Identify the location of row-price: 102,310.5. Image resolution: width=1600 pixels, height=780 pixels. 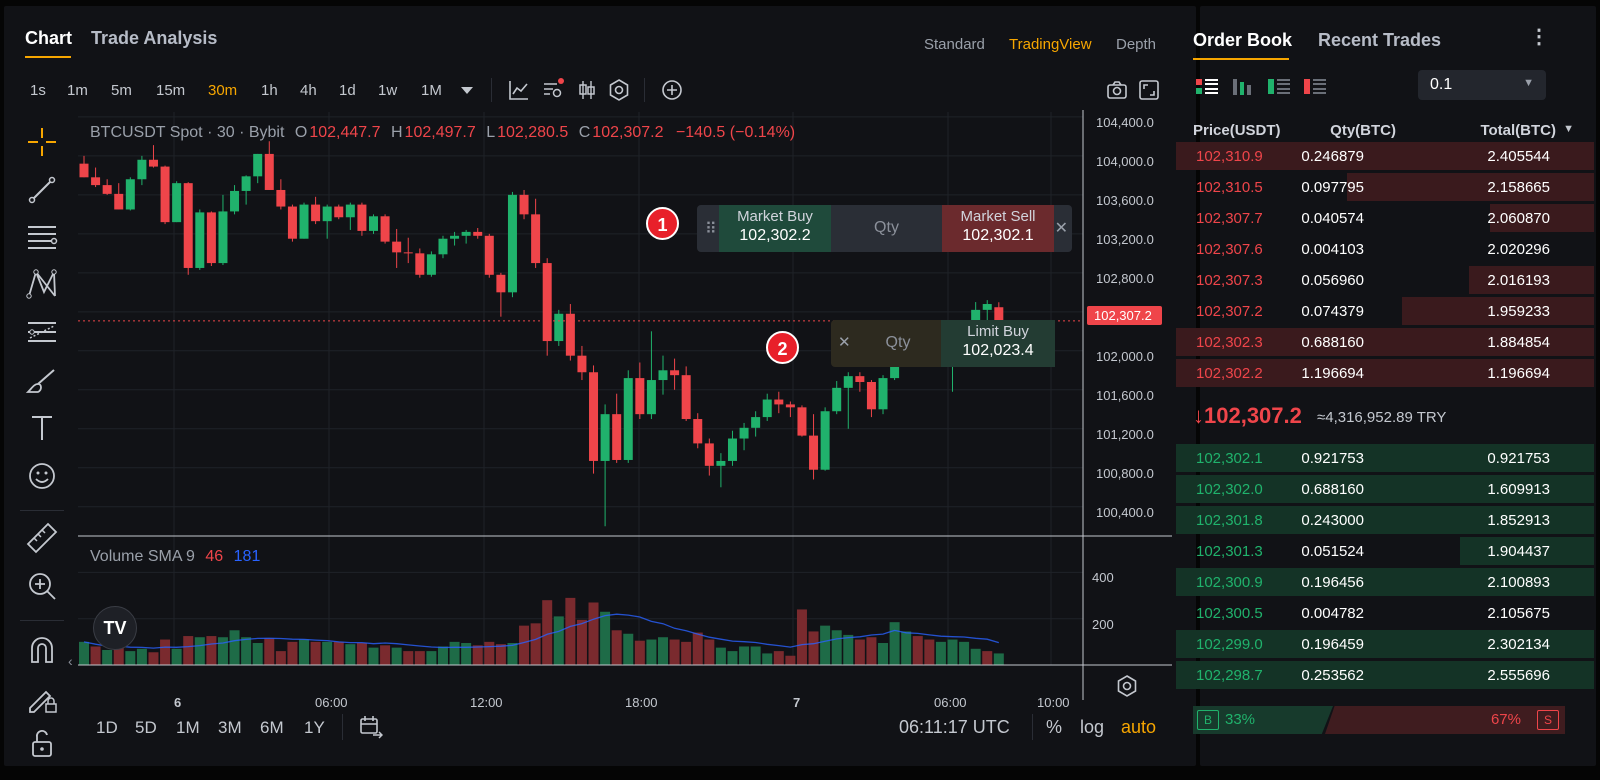
(1229, 187).